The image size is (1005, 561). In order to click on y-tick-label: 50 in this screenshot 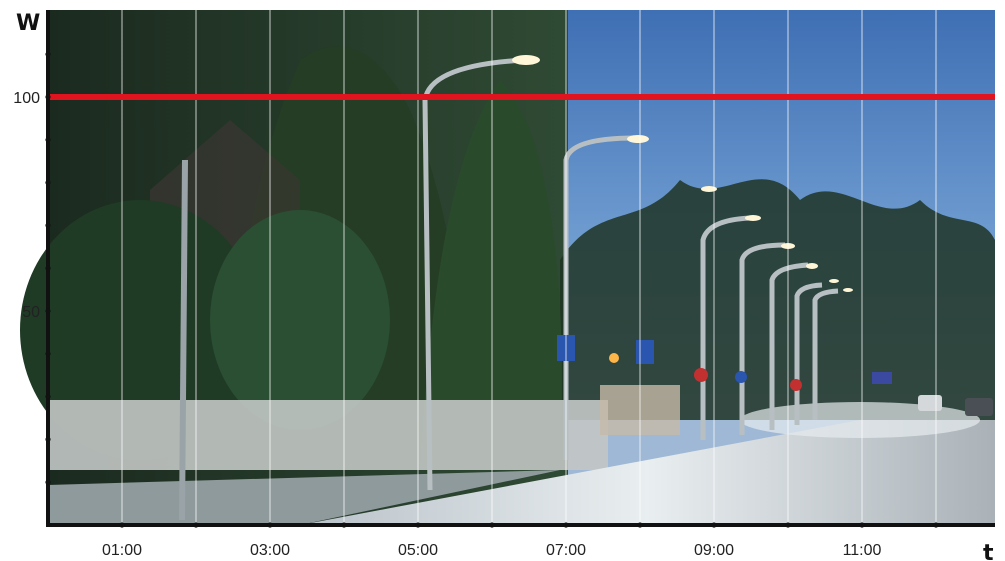, I will do `click(31, 312)`.